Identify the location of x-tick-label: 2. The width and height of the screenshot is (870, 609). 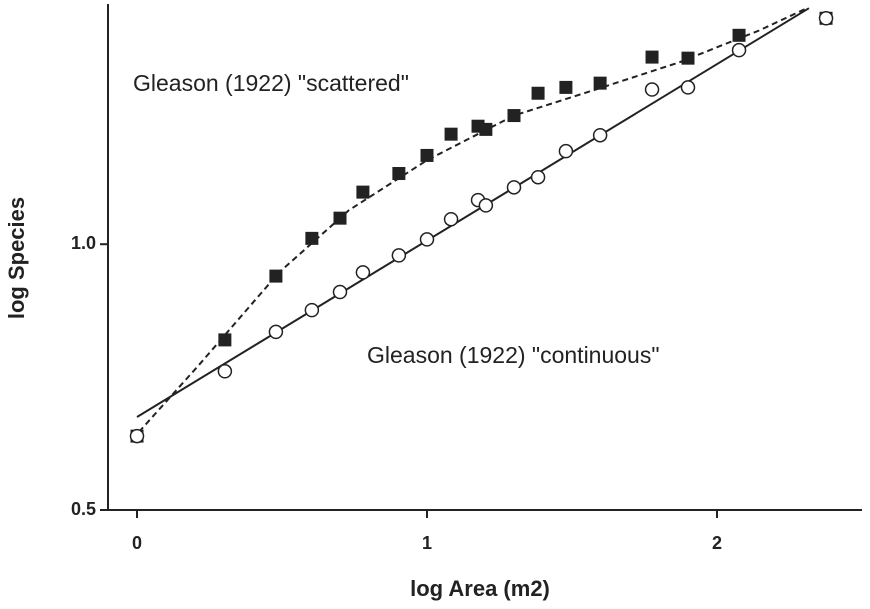
(717, 543).